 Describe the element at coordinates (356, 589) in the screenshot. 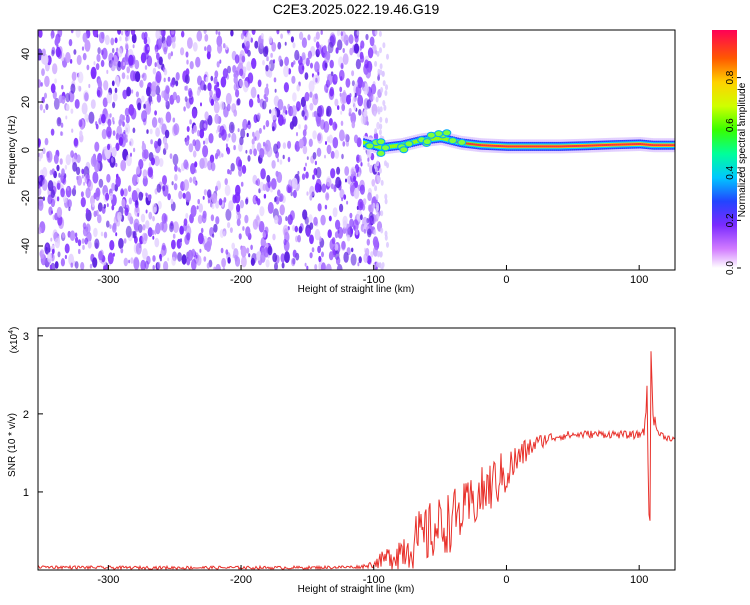

I see `snr-x-label: Height of straight line (km)` at that location.